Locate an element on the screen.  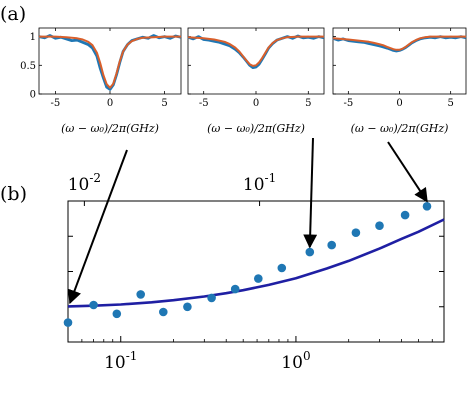
top-x-tick-label: 10⁻² is located at coordinates (84, 183).